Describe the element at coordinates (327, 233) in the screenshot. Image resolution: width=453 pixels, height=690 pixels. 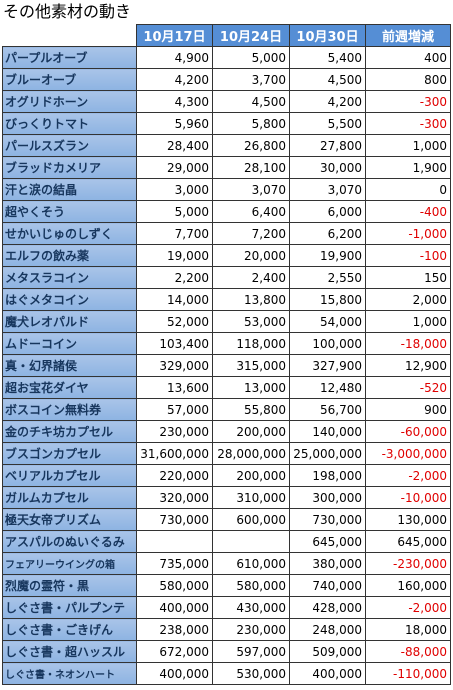
I see `price-cell: 6,200` at that location.